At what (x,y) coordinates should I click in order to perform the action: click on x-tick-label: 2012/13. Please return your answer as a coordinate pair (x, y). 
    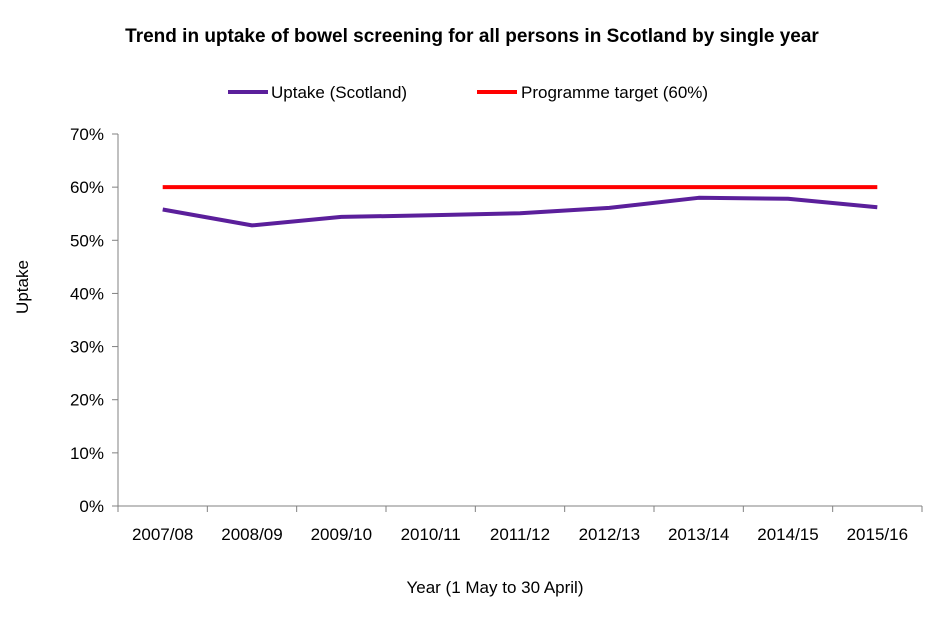
    Looking at the image, I should click on (609, 534).